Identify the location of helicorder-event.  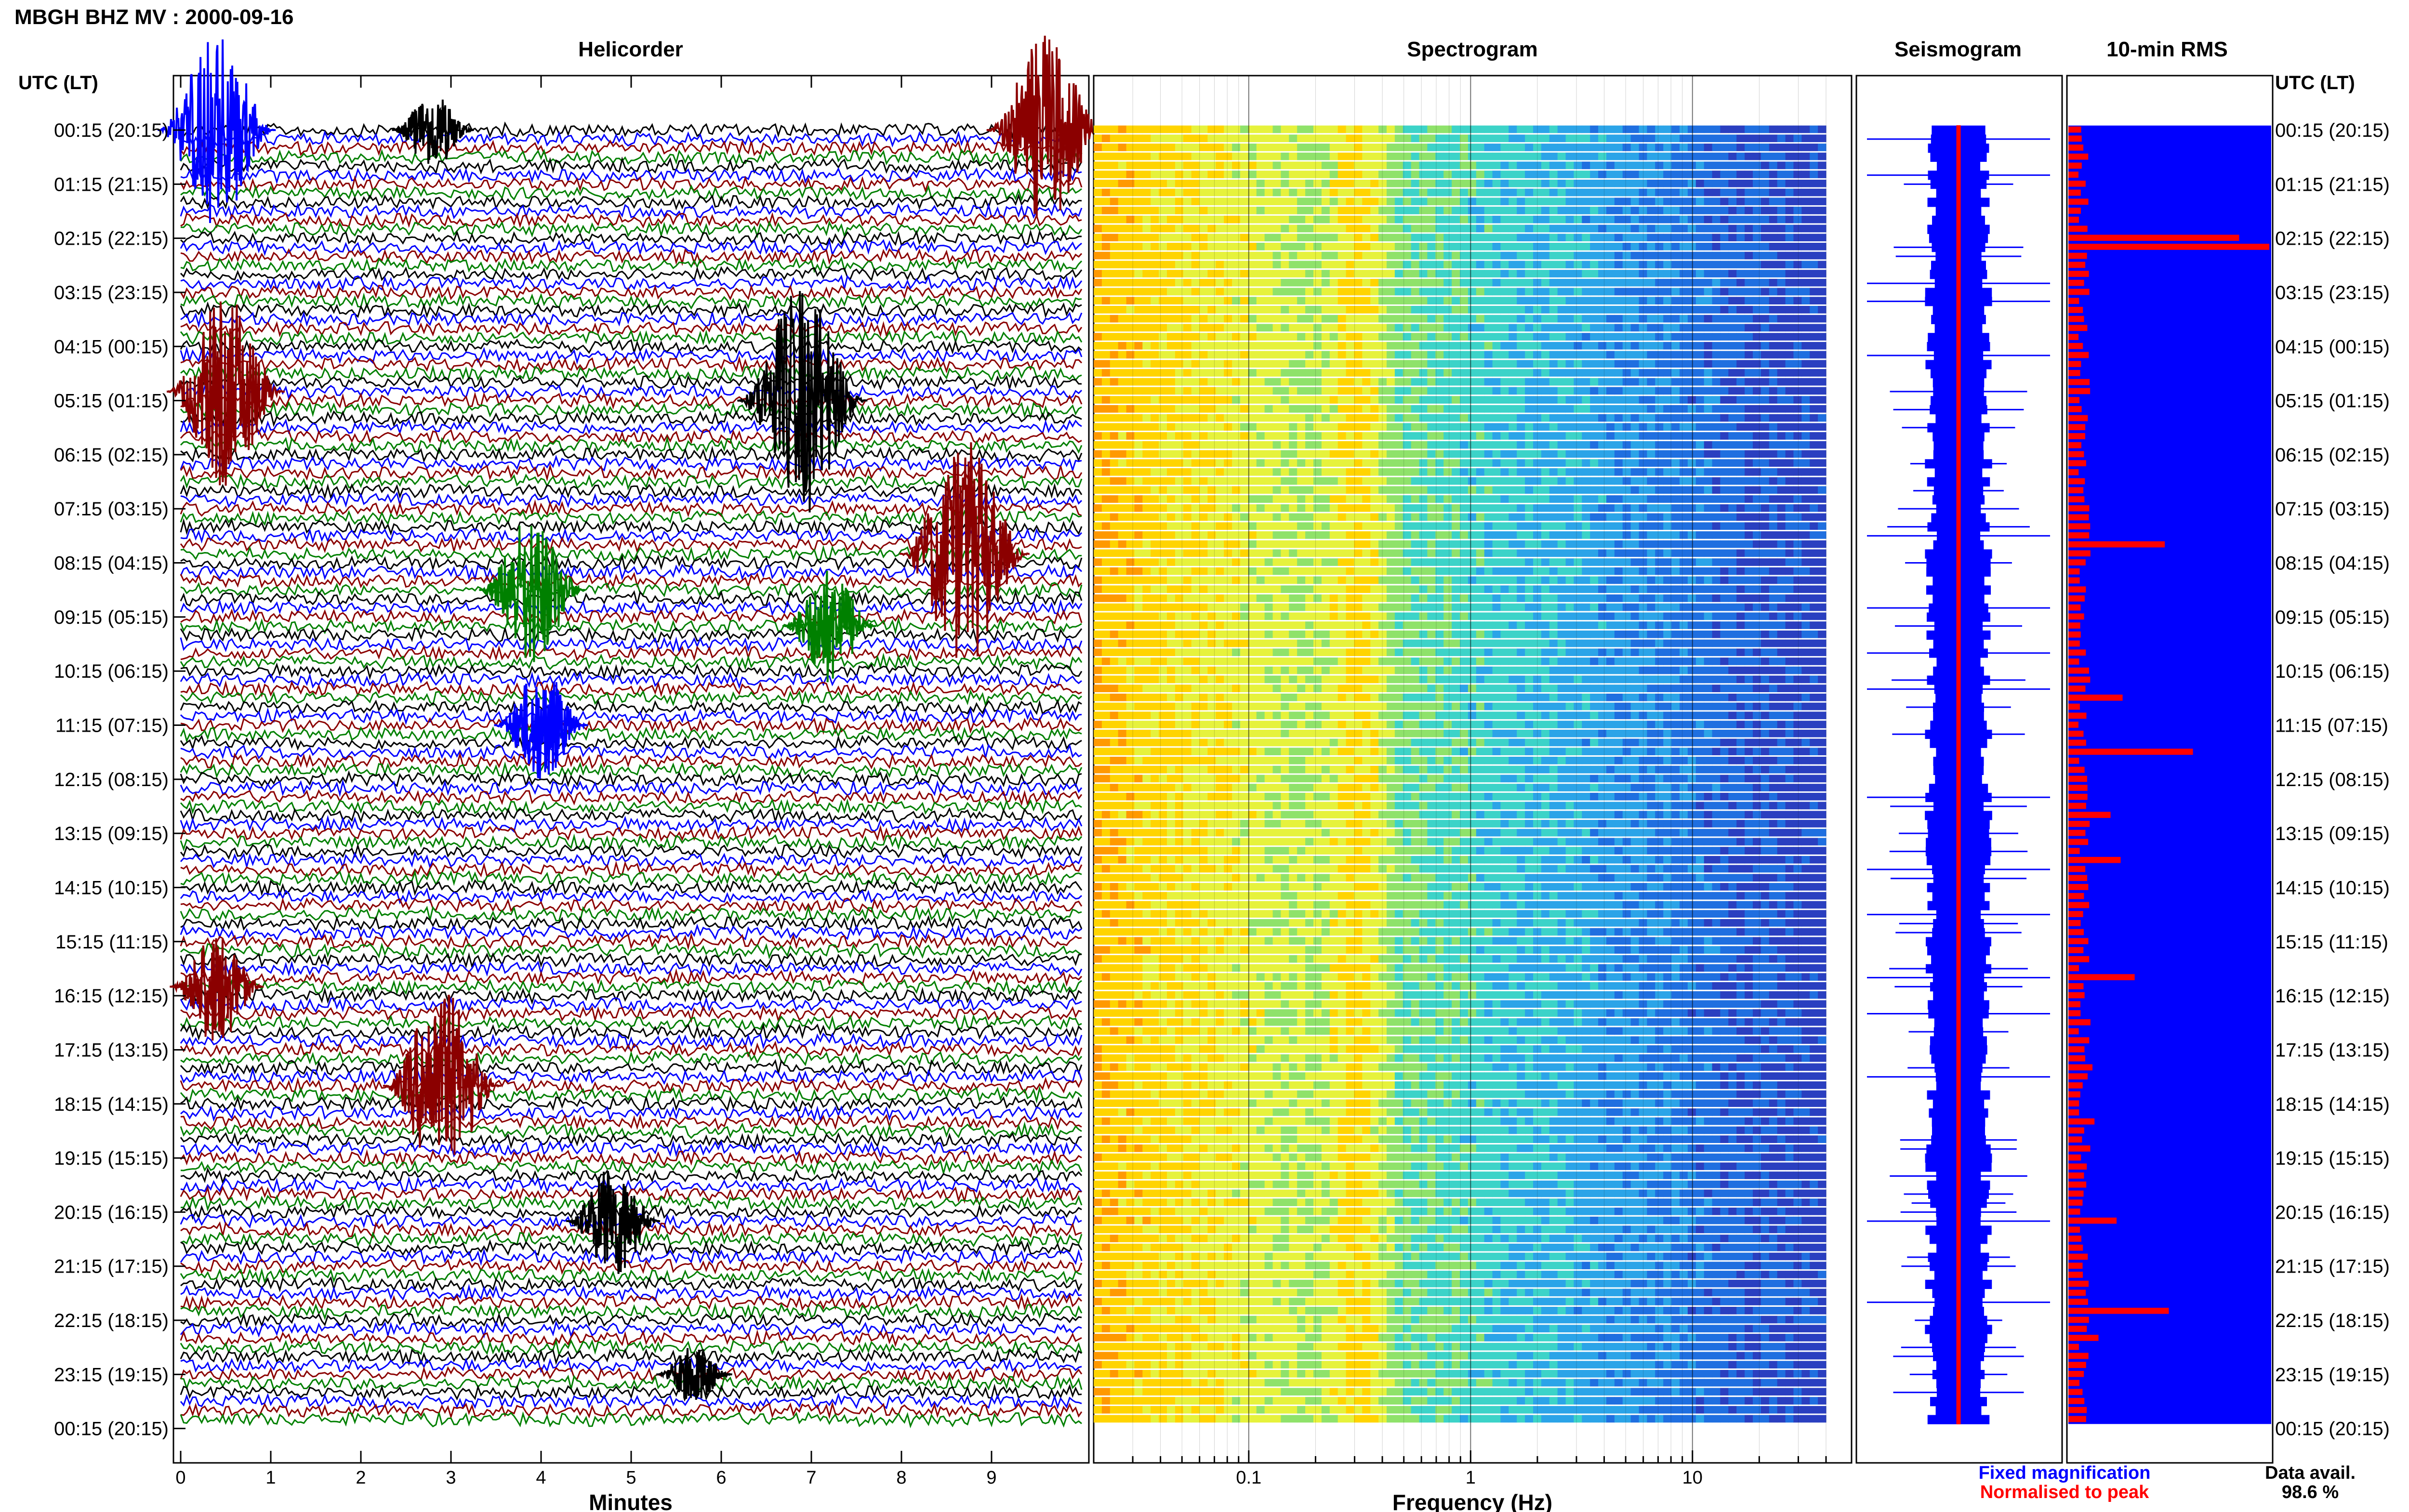
(217, 989).